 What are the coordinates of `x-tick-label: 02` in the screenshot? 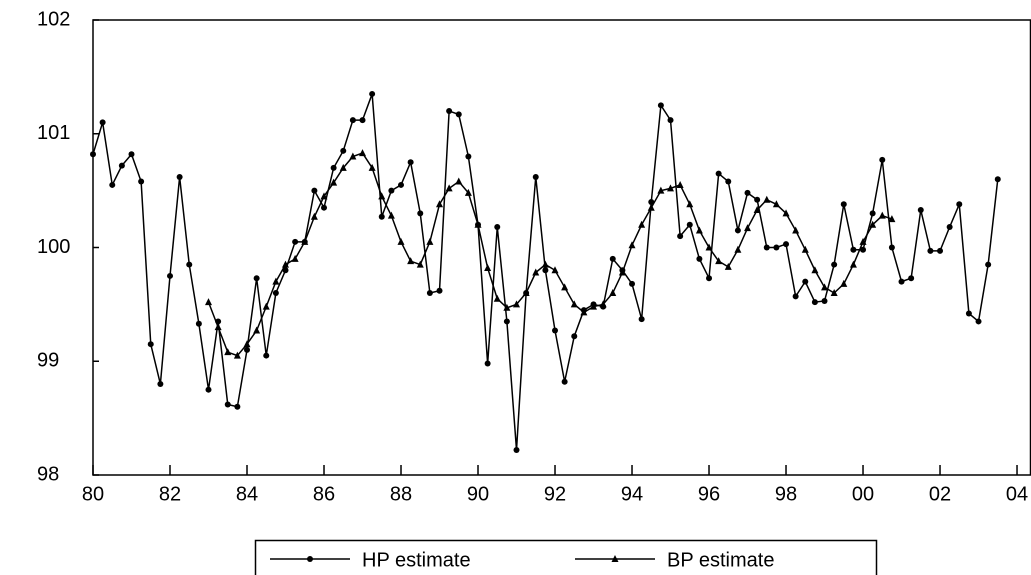 It's located at (940, 494).